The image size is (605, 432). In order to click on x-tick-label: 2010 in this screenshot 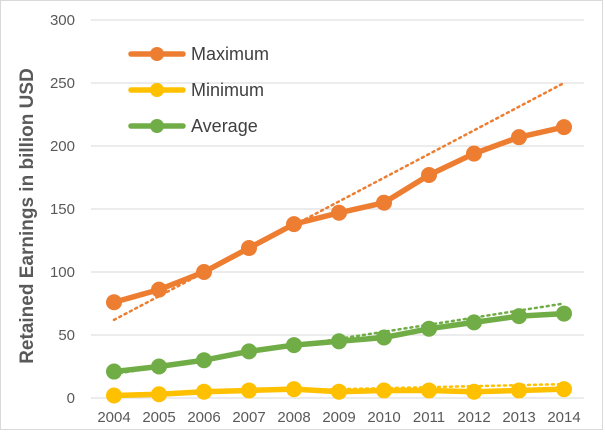, I will do `click(383, 417)`.